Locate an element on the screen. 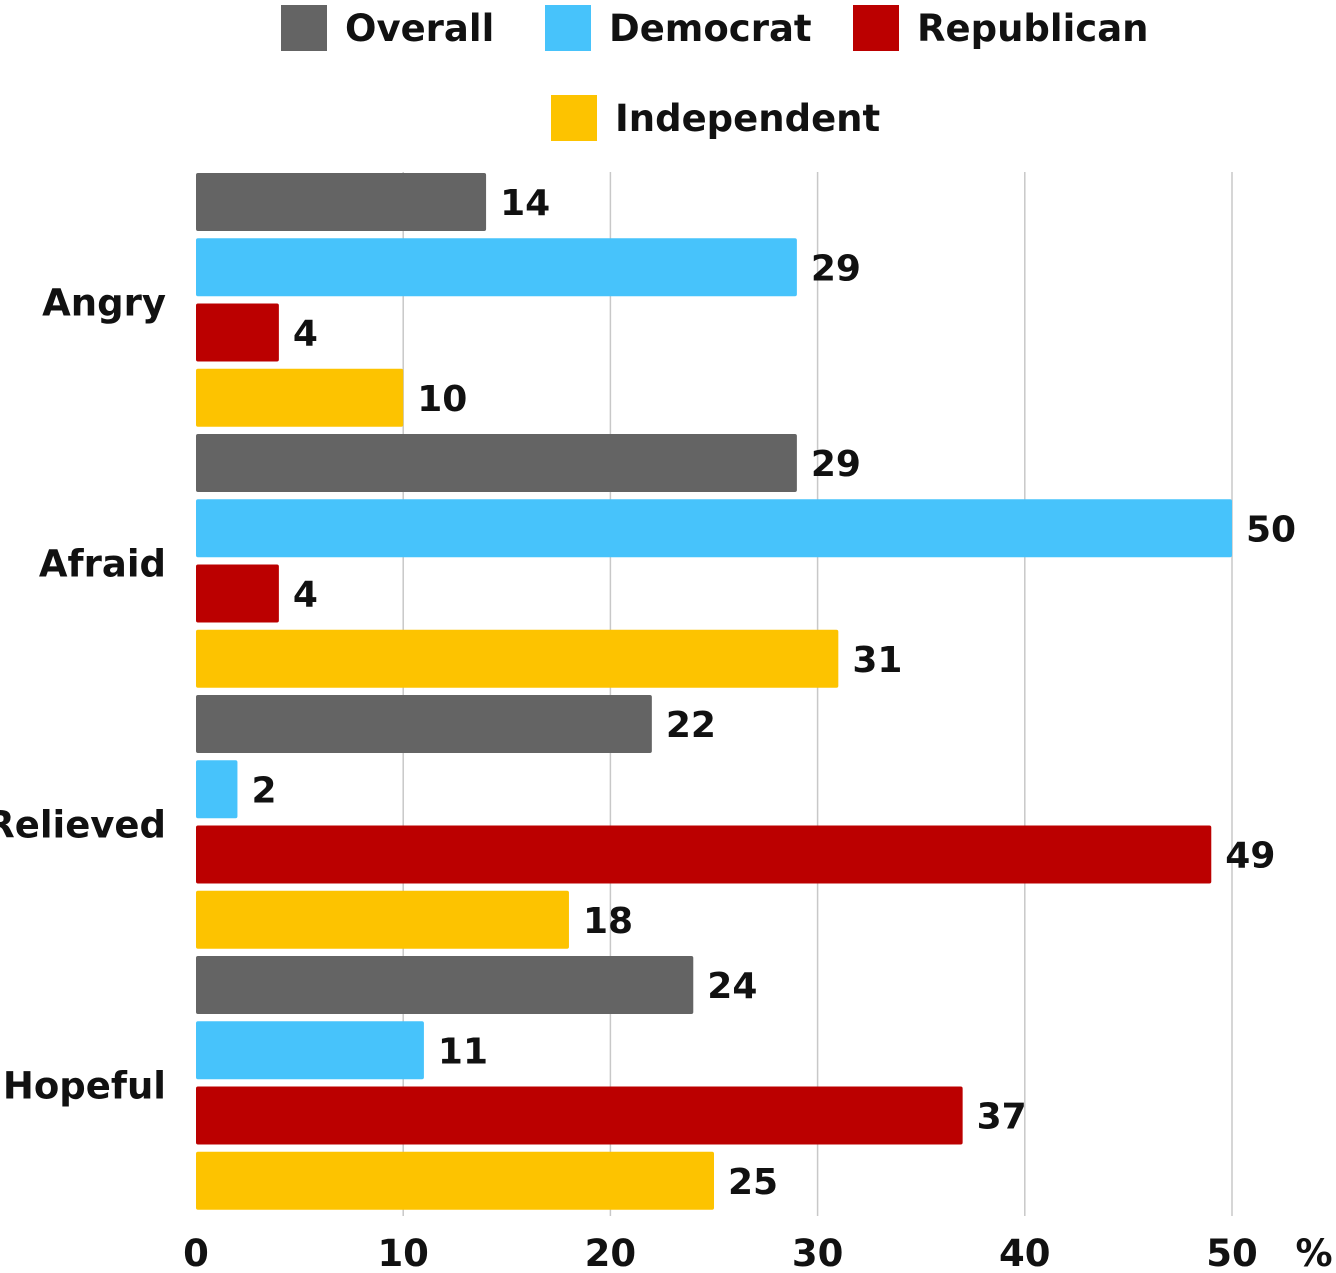  bar-angry-independent is located at coordinates (300, 397).